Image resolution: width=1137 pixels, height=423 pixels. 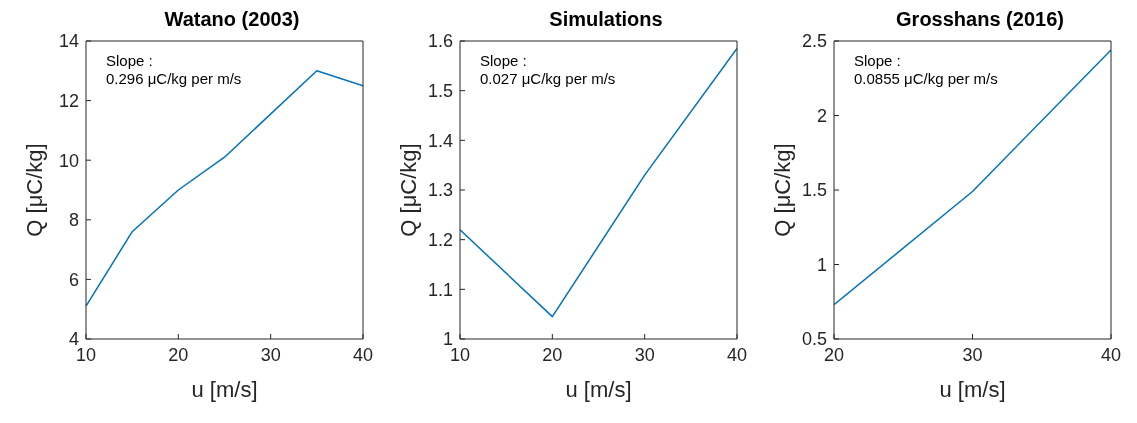 I want to click on y-tick-label: 6, so click(x=73, y=279).